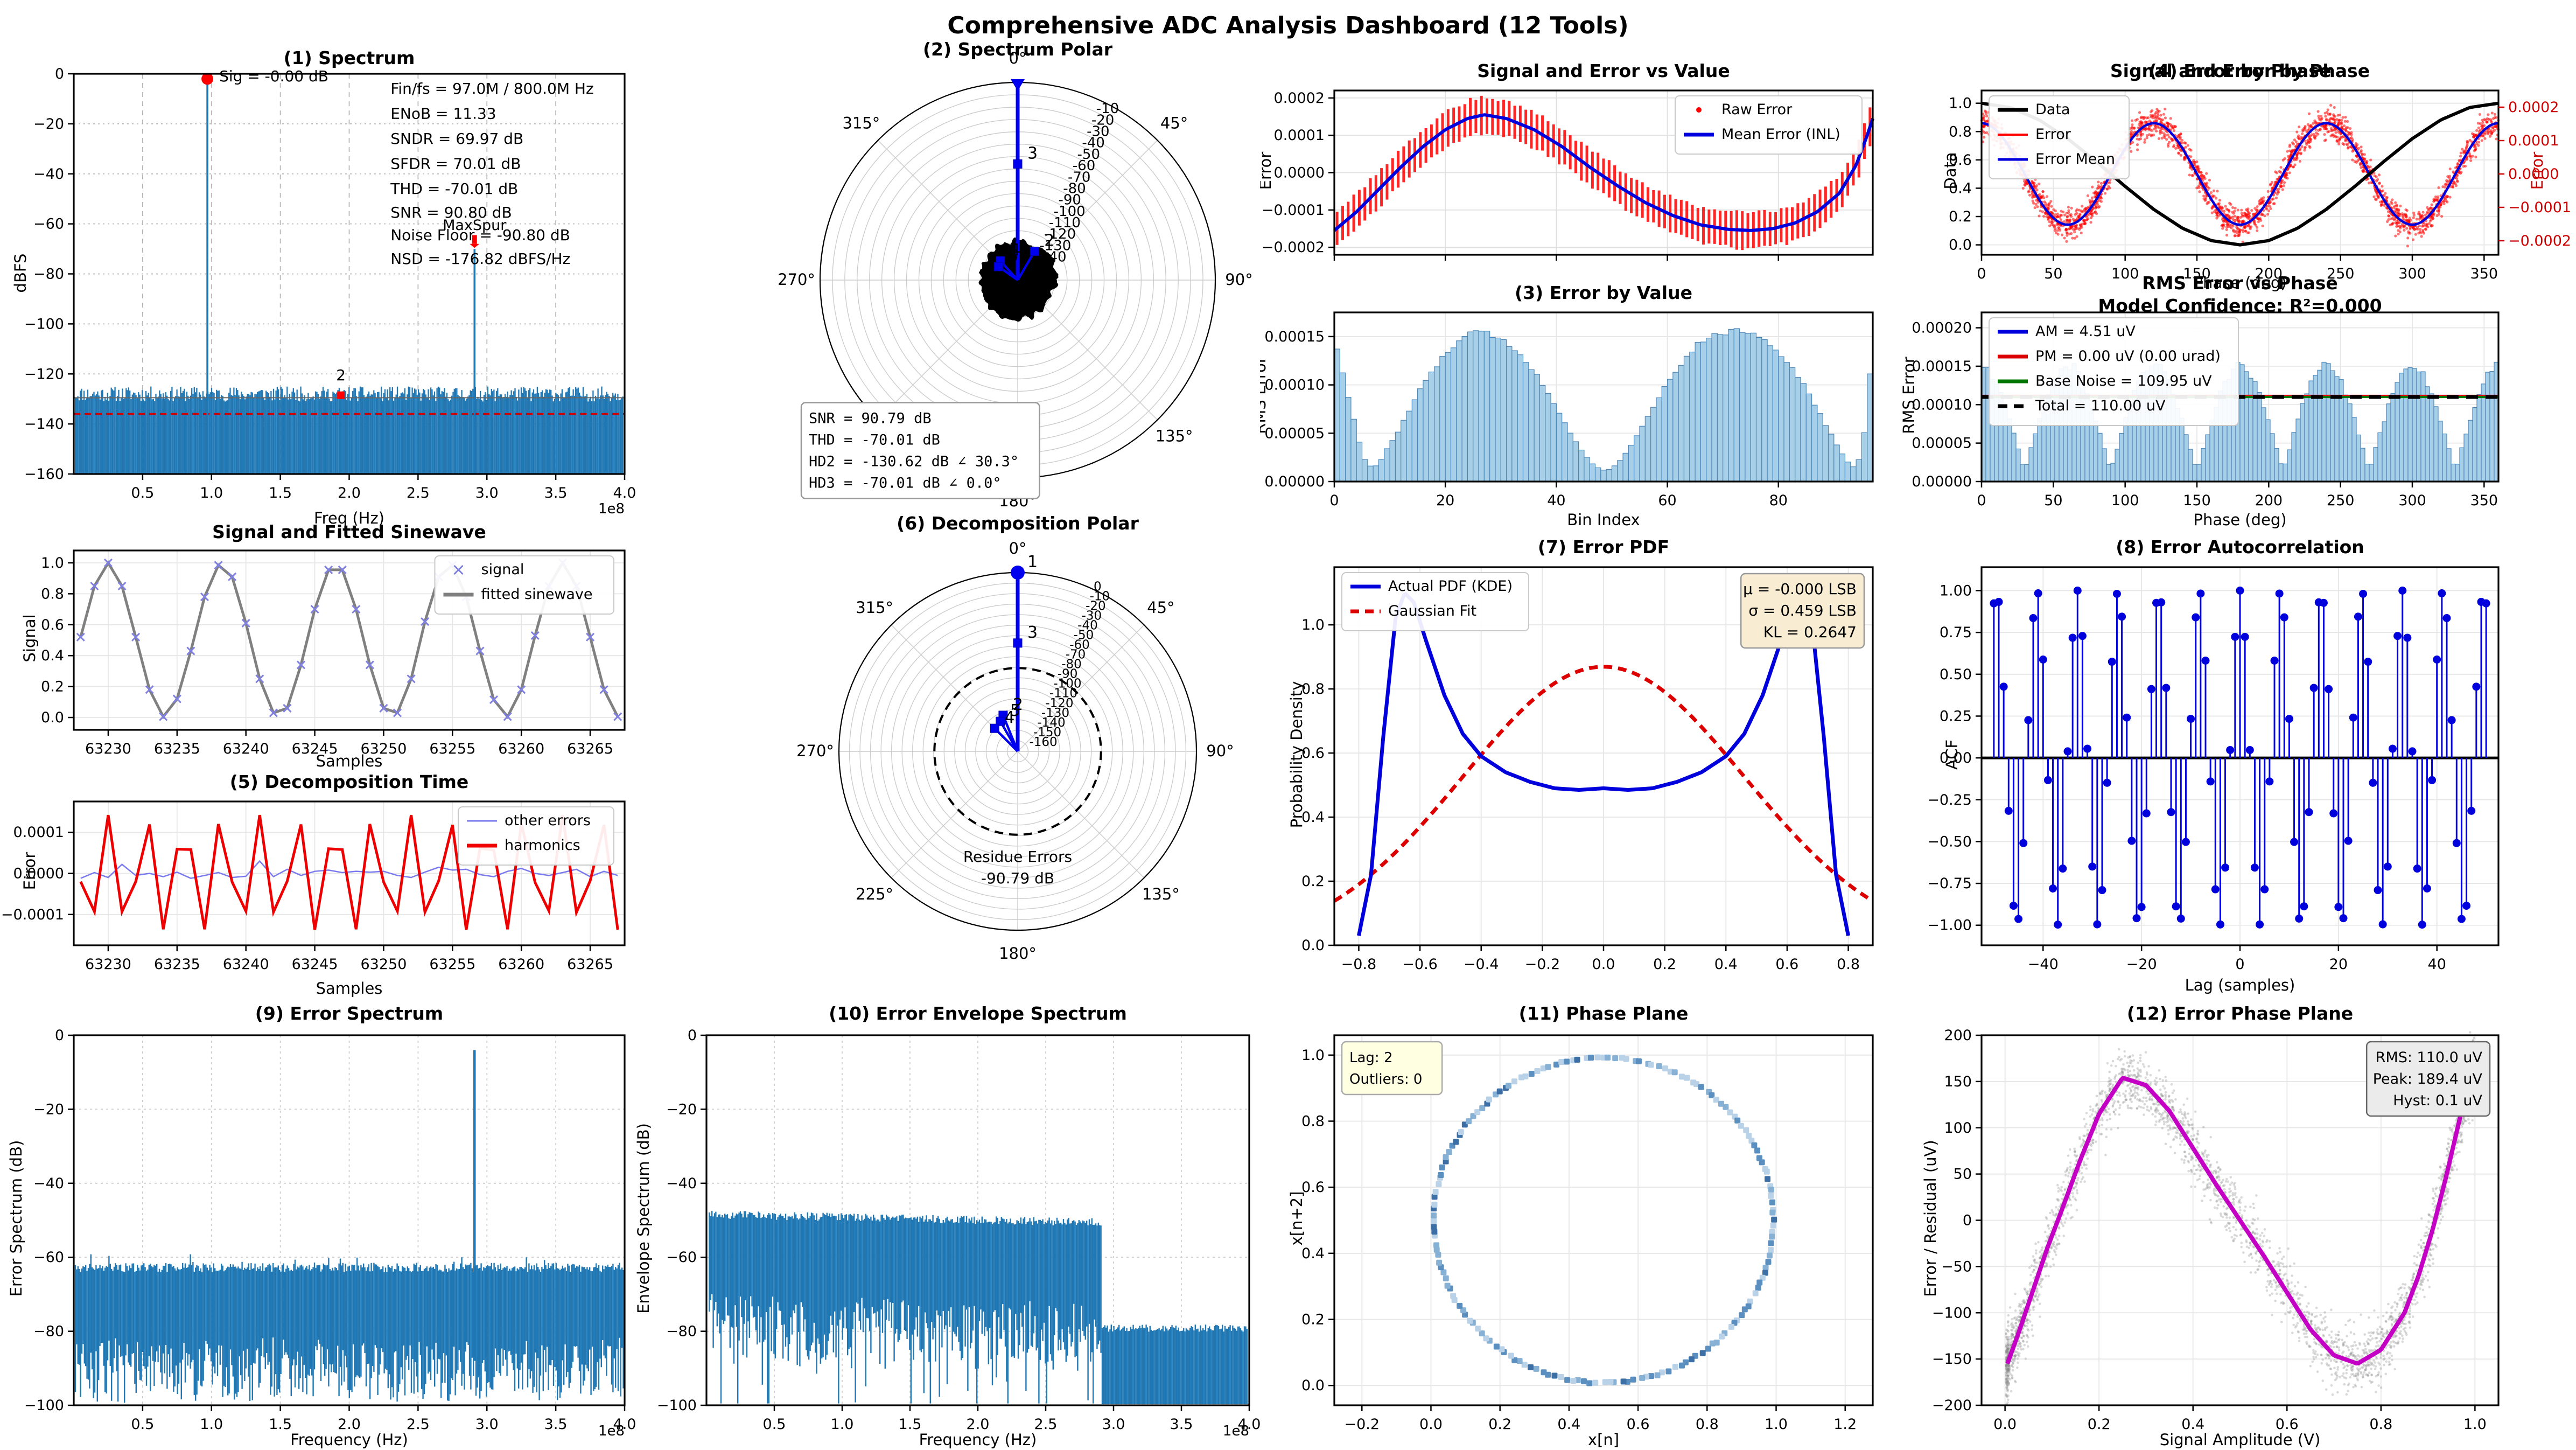  I want to click on svg-text: Sig = -0.00 dB, so click(273, 76).